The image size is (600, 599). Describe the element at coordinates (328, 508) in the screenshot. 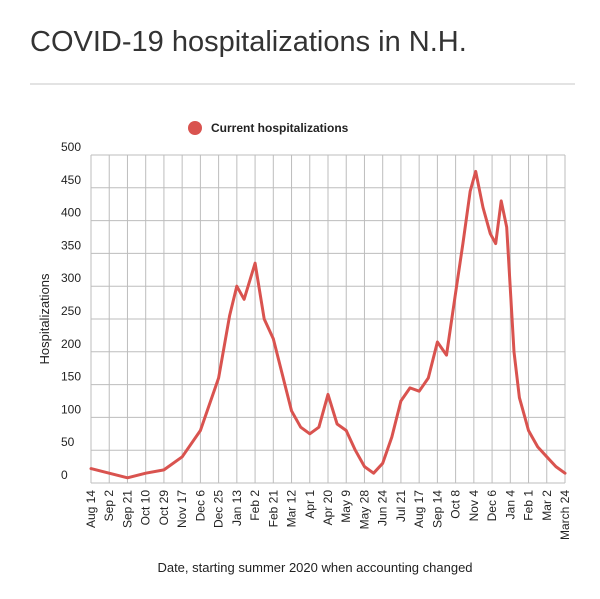

I see `x-tick-label: Apr 20` at that location.